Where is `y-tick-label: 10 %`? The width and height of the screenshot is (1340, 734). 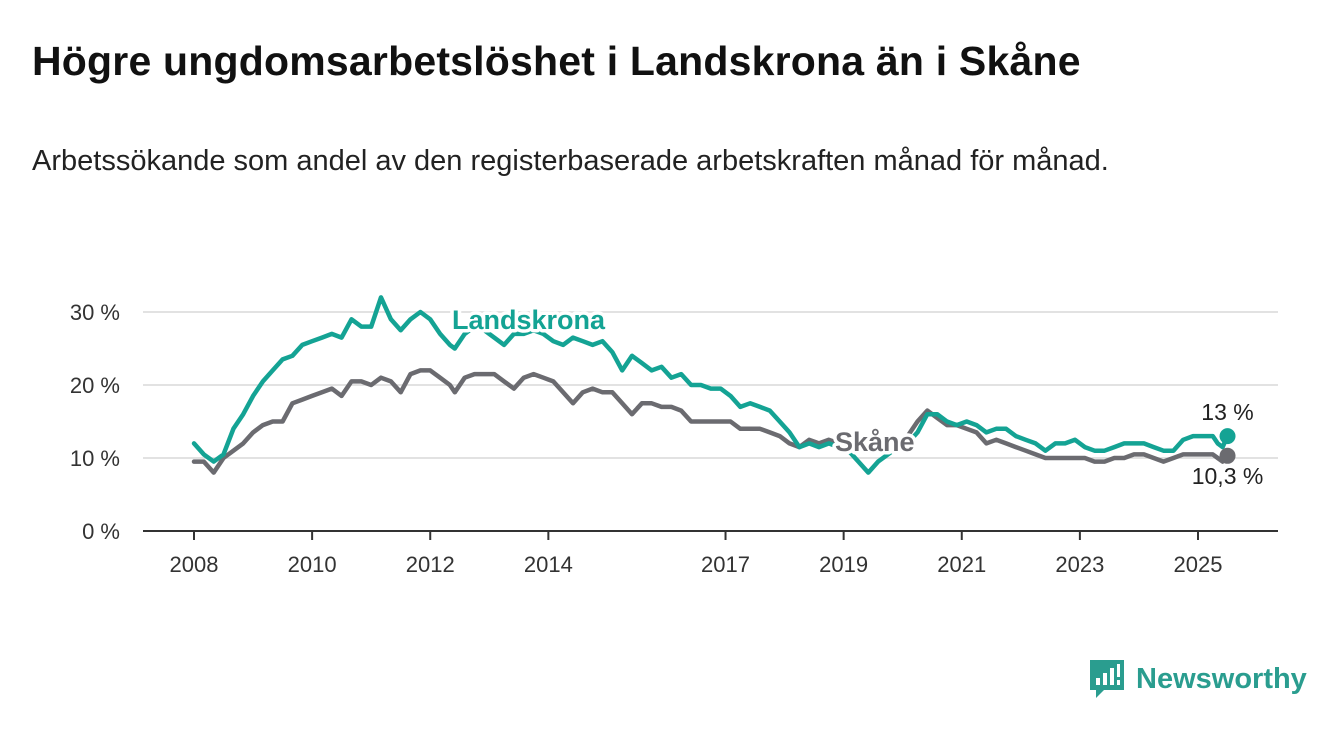 y-tick-label: 10 % is located at coordinates (95, 458).